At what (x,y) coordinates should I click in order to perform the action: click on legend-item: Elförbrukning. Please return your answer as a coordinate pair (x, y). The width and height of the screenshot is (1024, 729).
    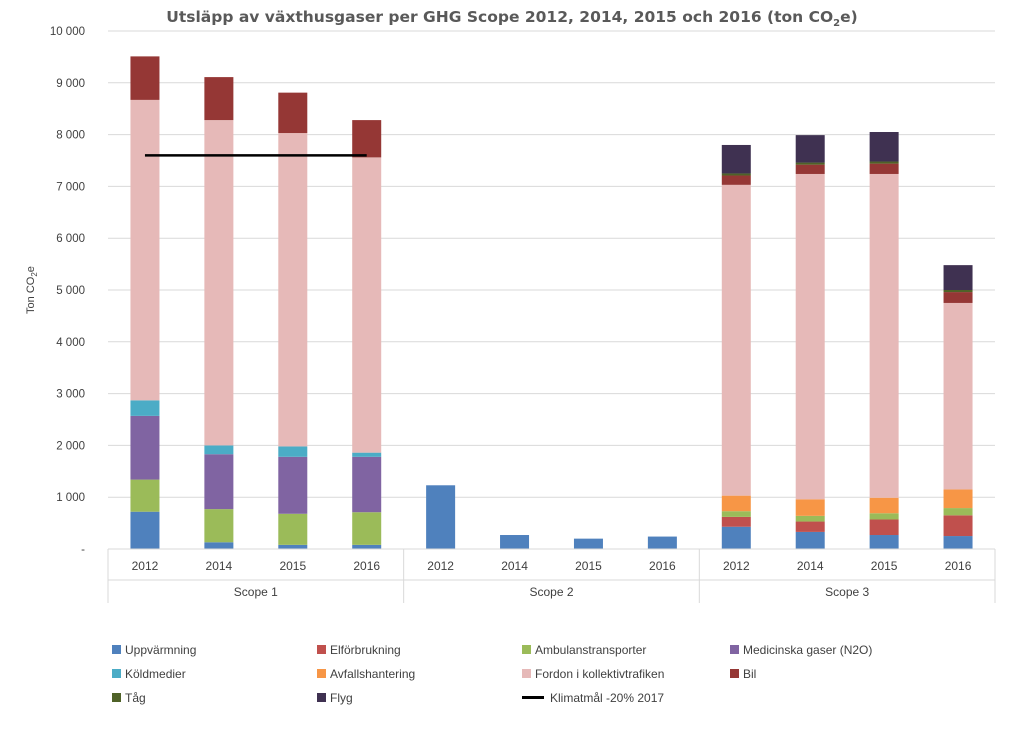
    Looking at the image, I should click on (359, 649).